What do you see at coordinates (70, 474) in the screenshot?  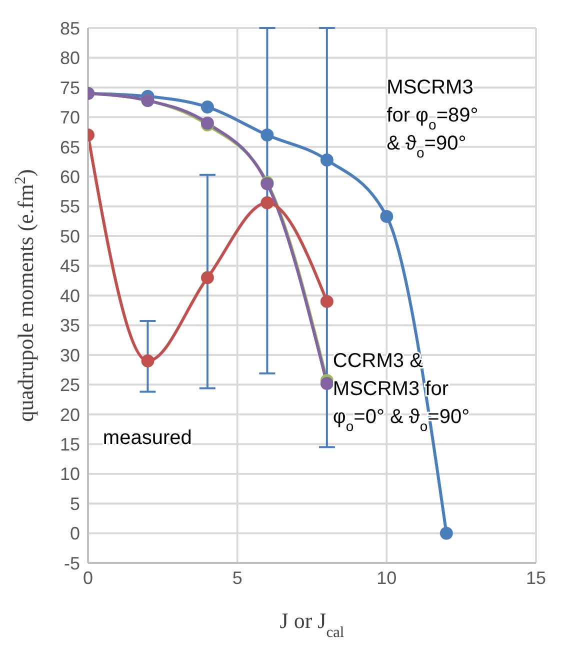 I see `y-tick-label: 10` at bounding box center [70, 474].